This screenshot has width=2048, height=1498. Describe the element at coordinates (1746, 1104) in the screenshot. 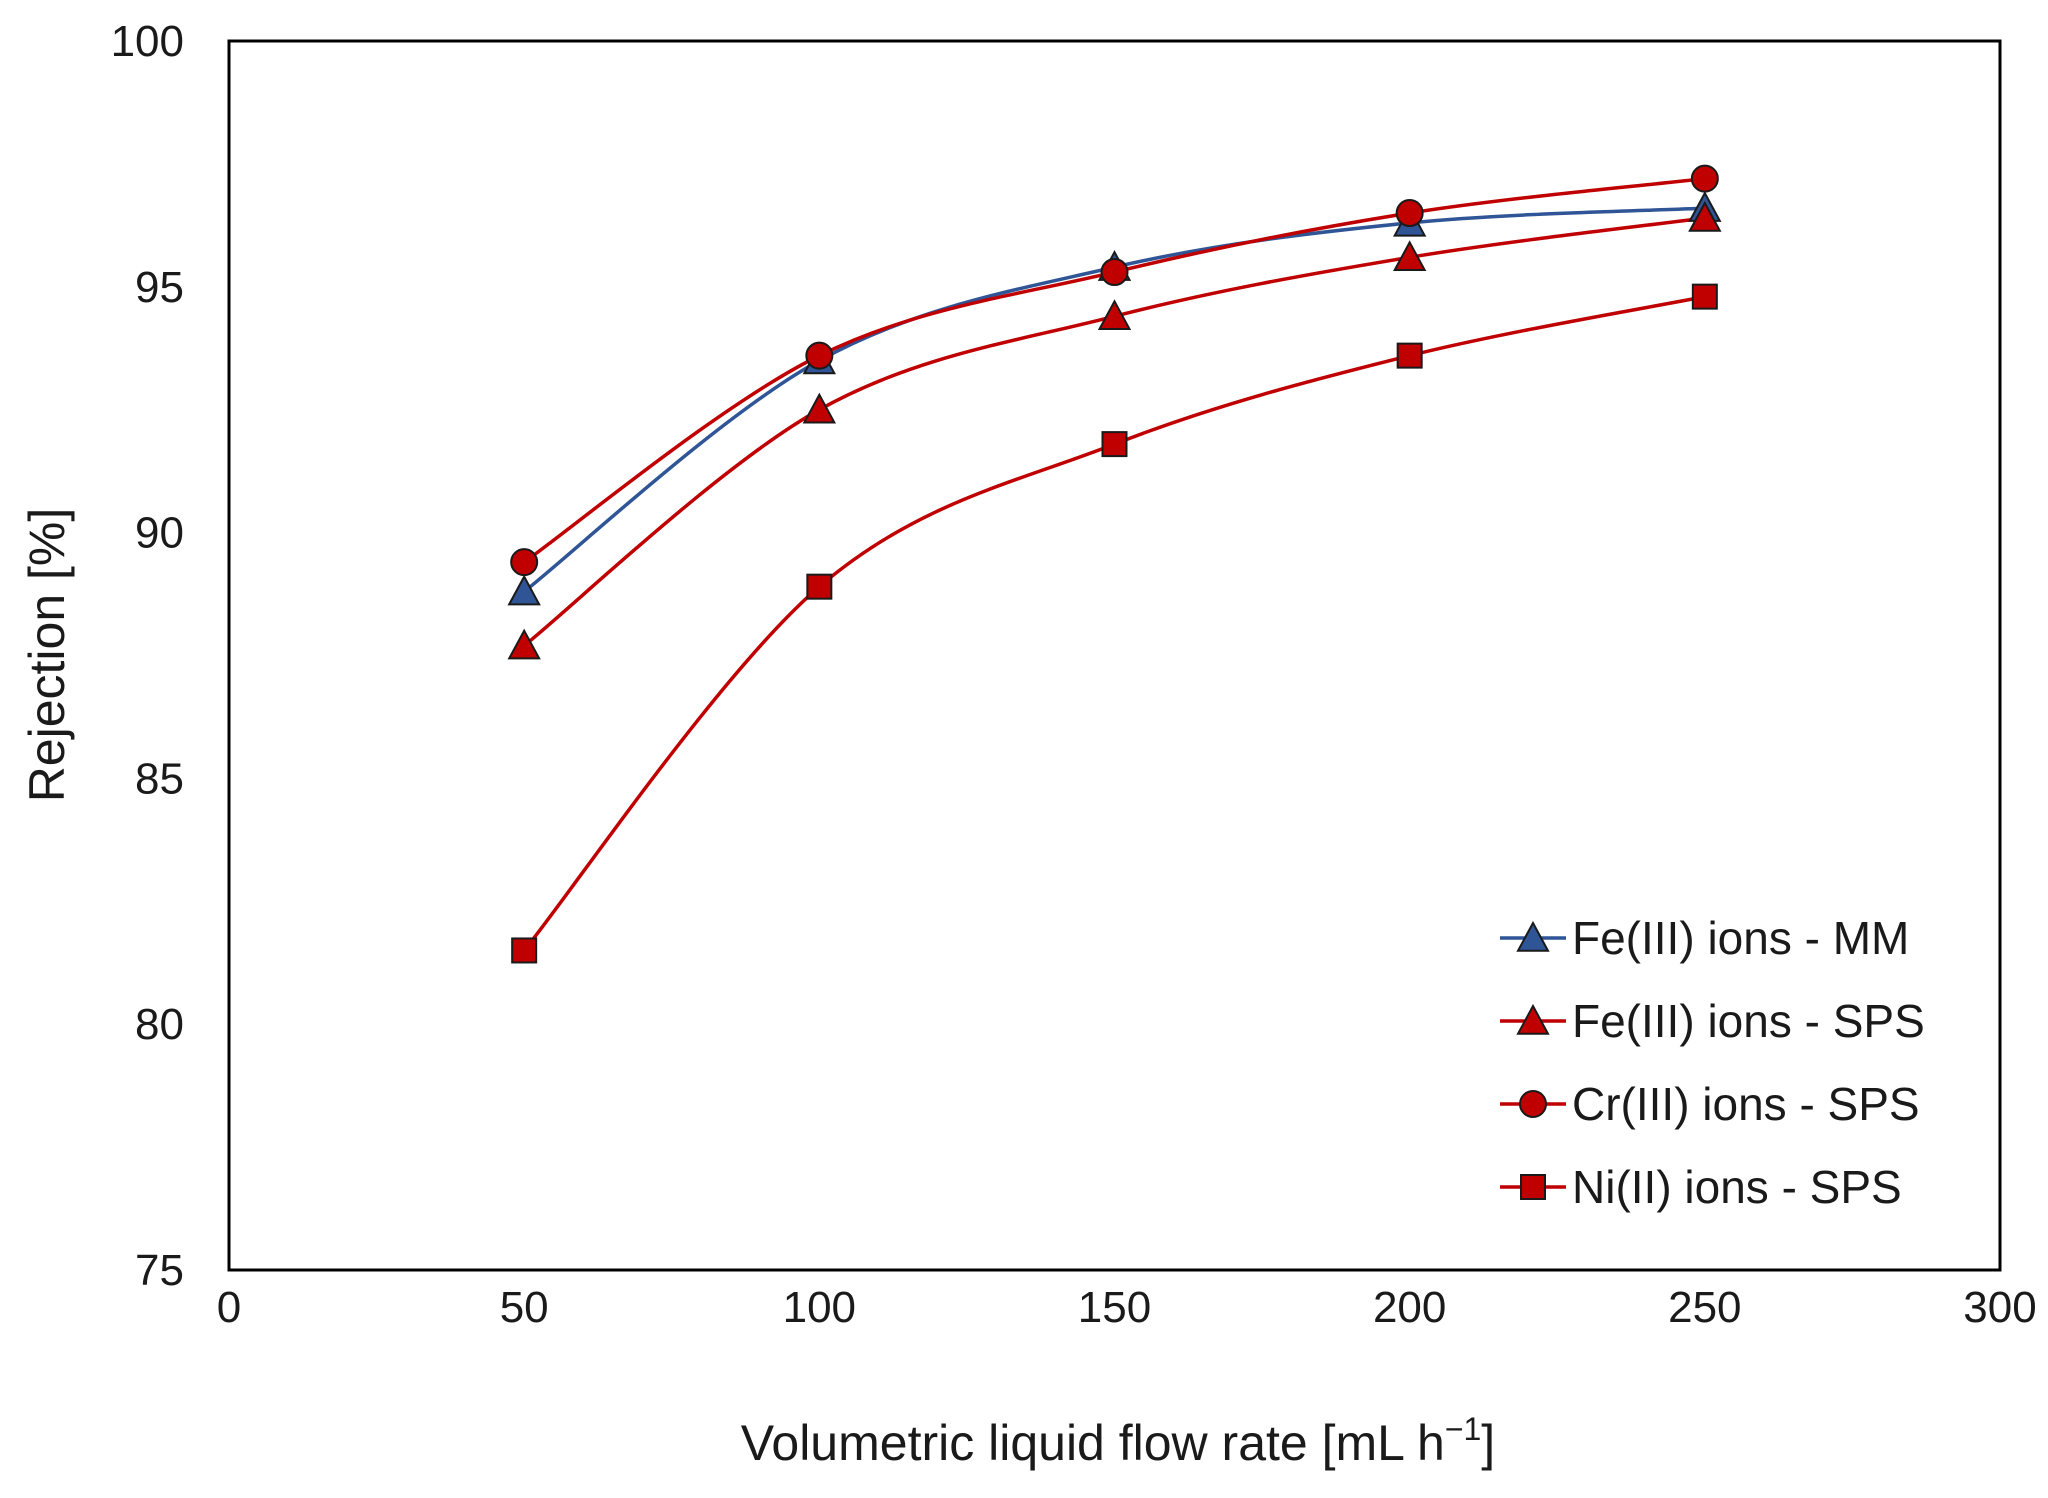

I see `legend-label: Cr(III) ions - SPS` at that location.